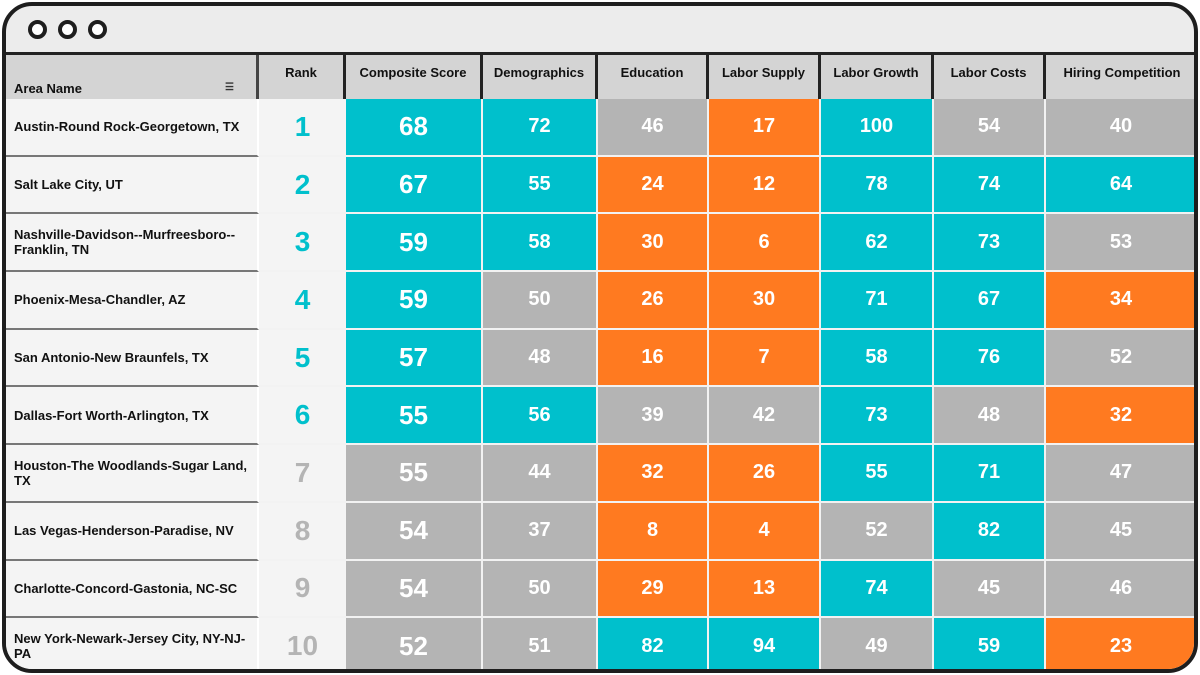 The height and width of the screenshot is (675, 1200). I want to click on table-row: Salt Lake City, UT 2 67 55 24 12 78 74 64, so click(600, 185).